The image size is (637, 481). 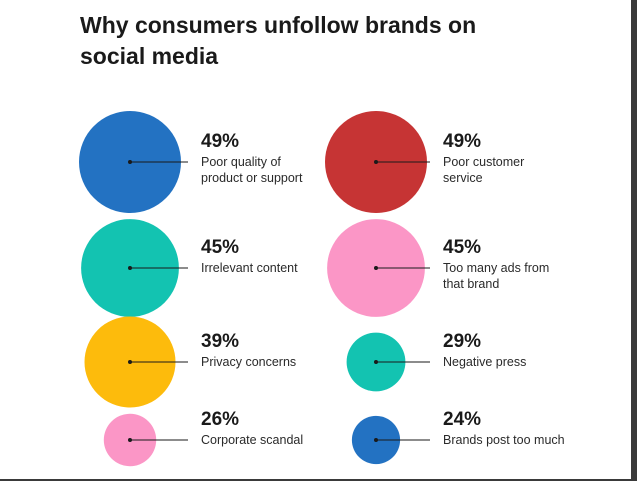 What do you see at coordinates (189, 268) in the screenshot?
I see `bubble-item: 45% Irrelevant content` at bounding box center [189, 268].